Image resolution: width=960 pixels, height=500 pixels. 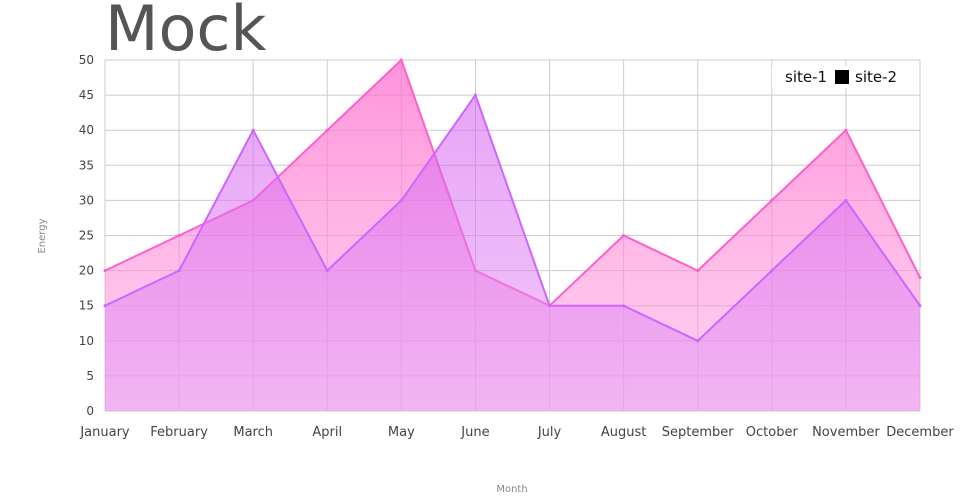 What do you see at coordinates (86, 95) in the screenshot?
I see `y-tick-label: 45` at bounding box center [86, 95].